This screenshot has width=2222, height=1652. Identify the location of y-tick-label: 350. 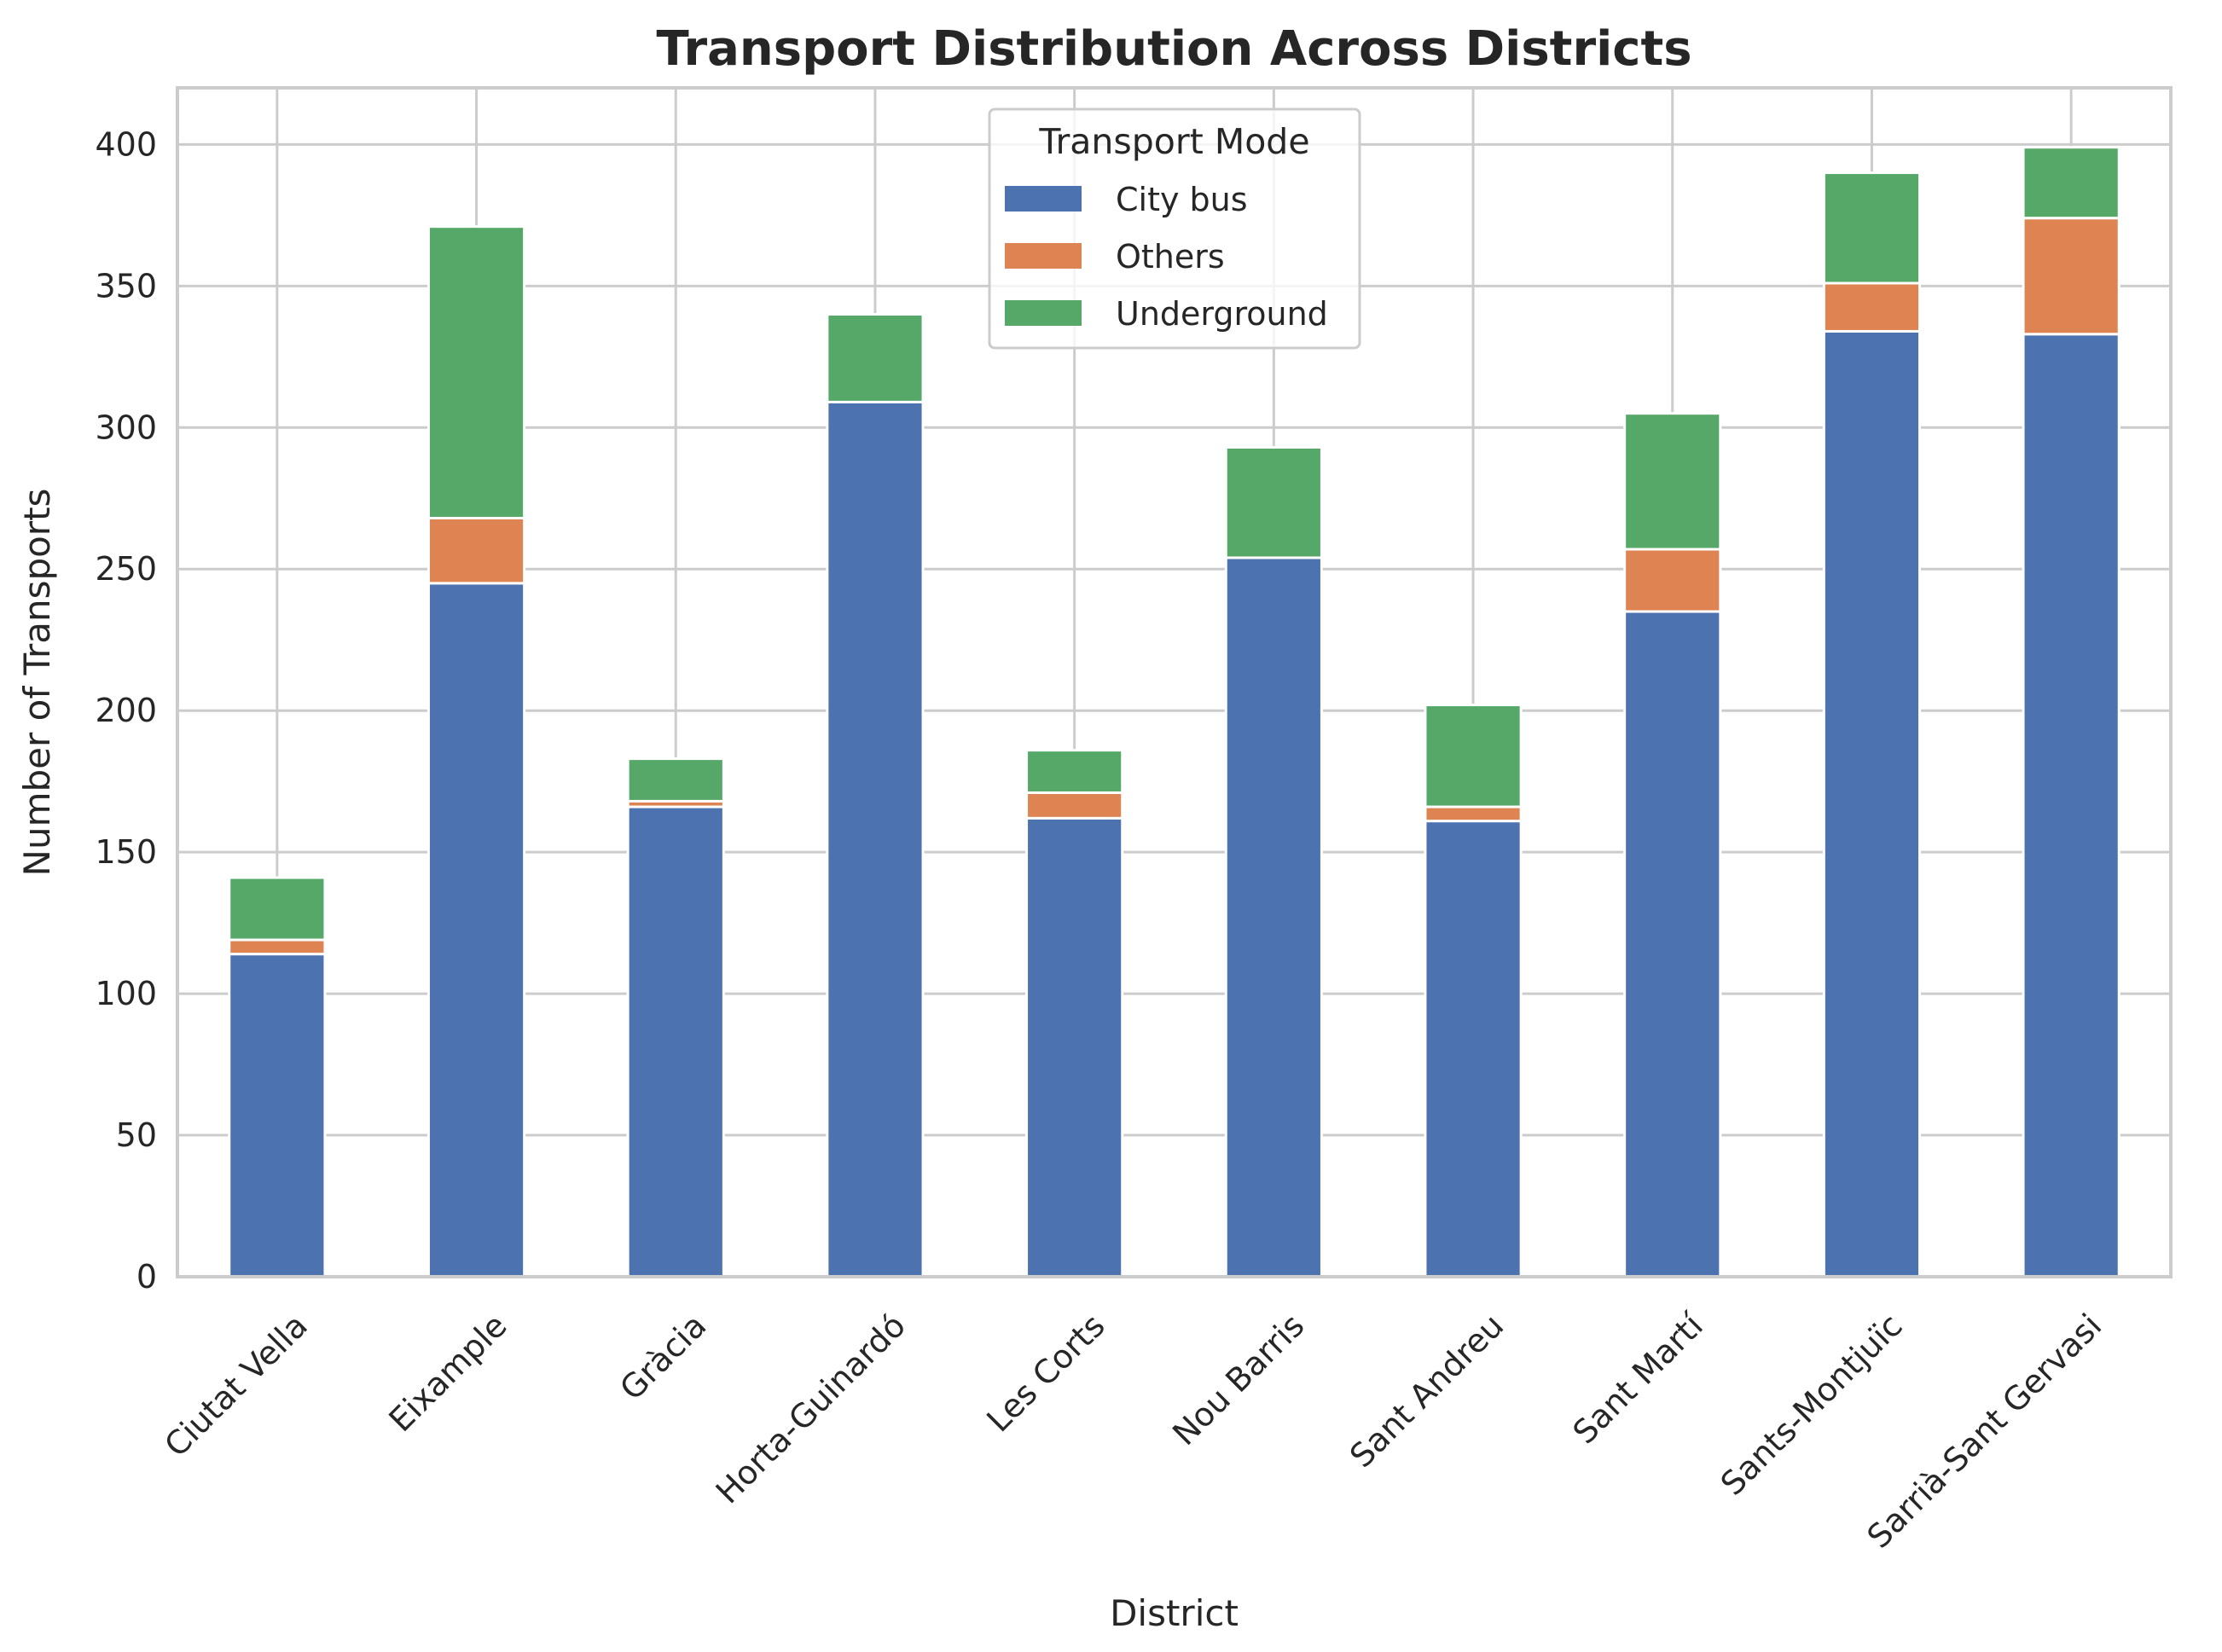
(126, 285).